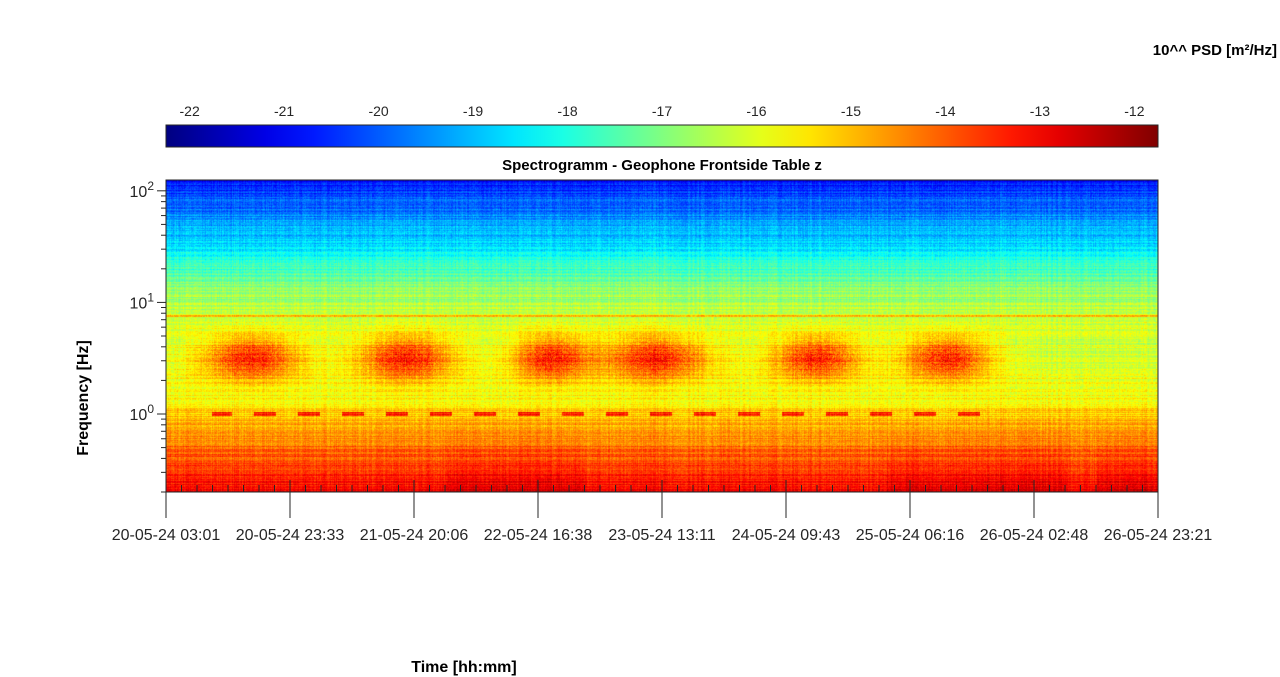 This screenshot has height=677, width=1280. Describe the element at coordinates (851, 111) in the screenshot. I see `colorbar-tick-label: -15` at that location.